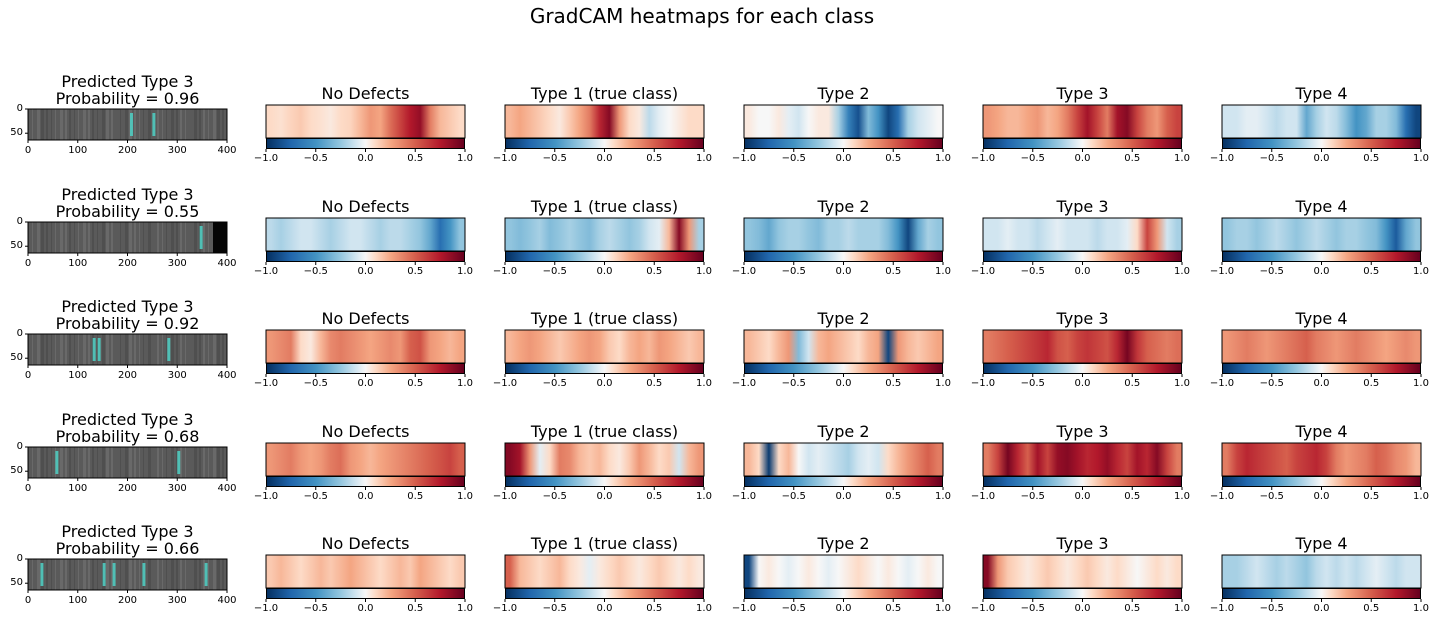  Describe the element at coordinates (16, 358) in the screenshot. I see `image-y-tick-label: 50` at that location.